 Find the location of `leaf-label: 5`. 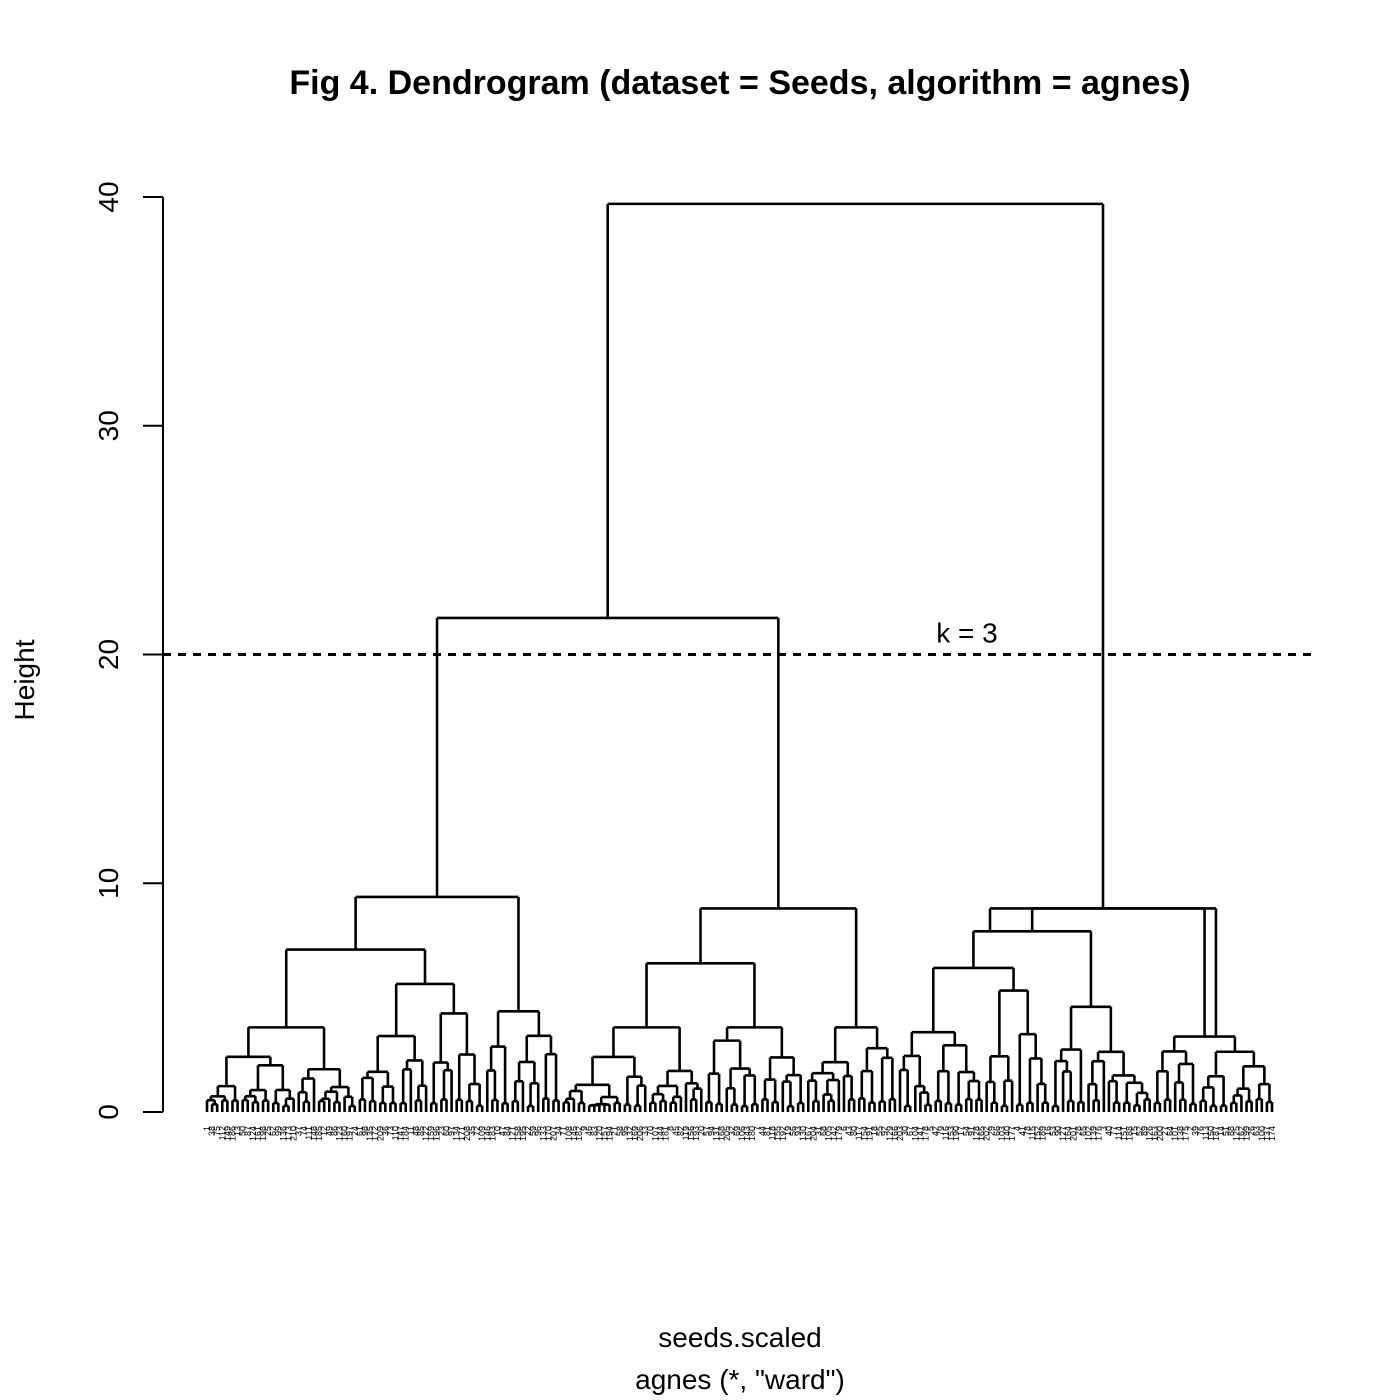

leaf-label: 5 is located at coordinates (931, 1128).